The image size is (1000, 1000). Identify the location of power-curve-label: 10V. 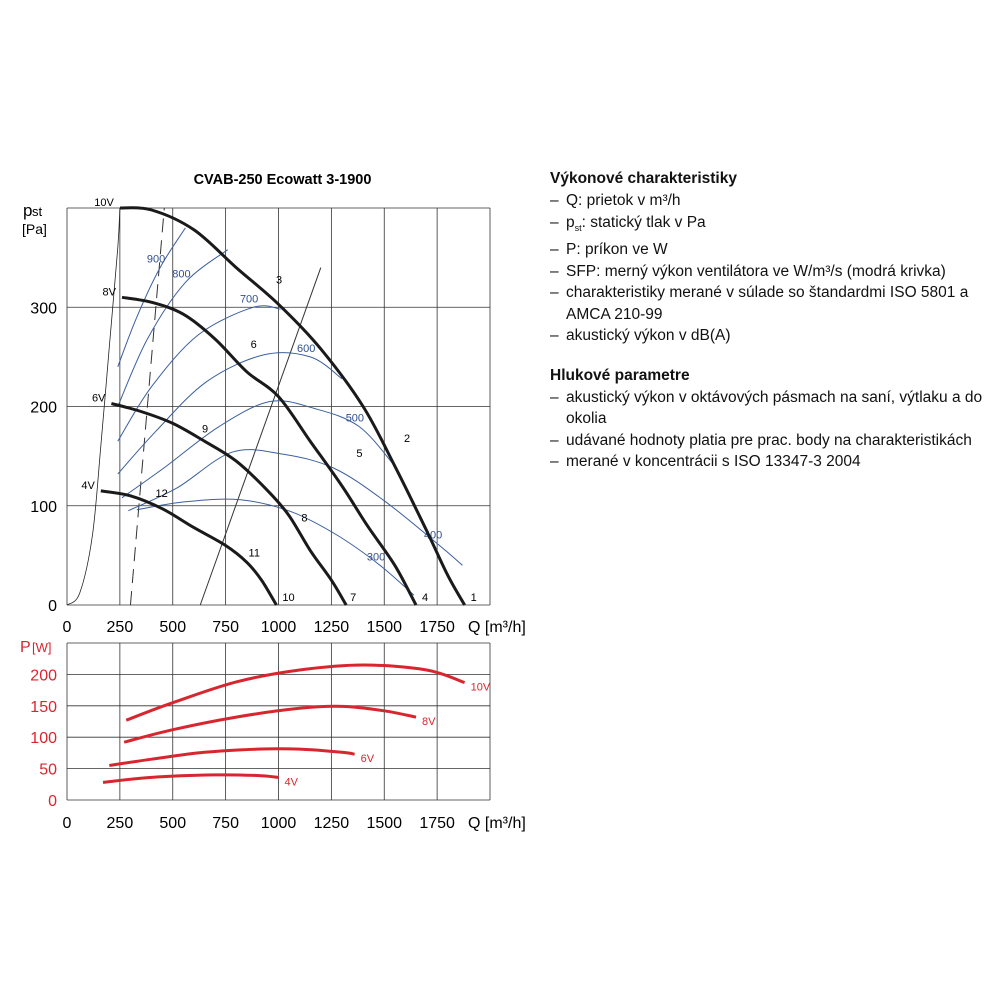
(481, 688).